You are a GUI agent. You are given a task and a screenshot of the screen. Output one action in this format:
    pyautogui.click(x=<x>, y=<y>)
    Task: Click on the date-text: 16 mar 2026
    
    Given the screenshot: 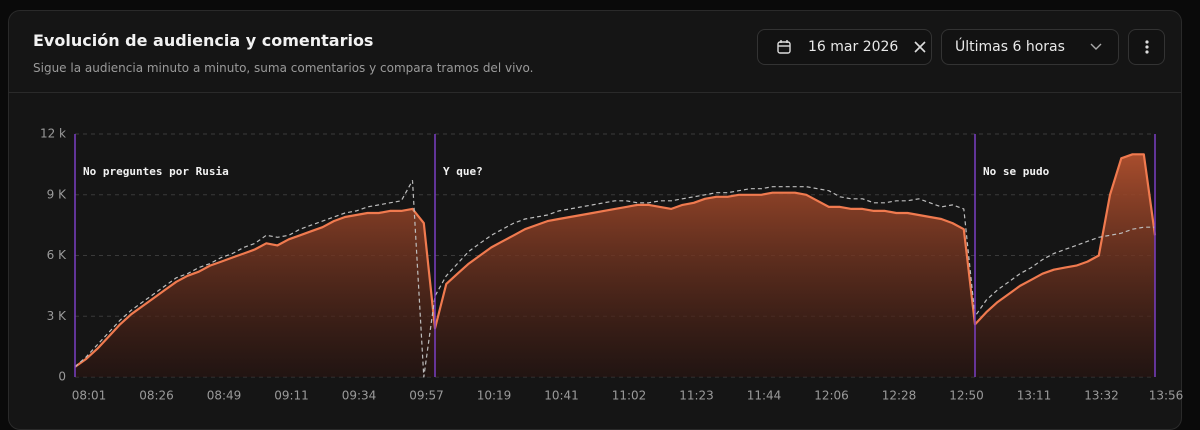 What is the action you would take?
    pyautogui.click(x=853, y=47)
    